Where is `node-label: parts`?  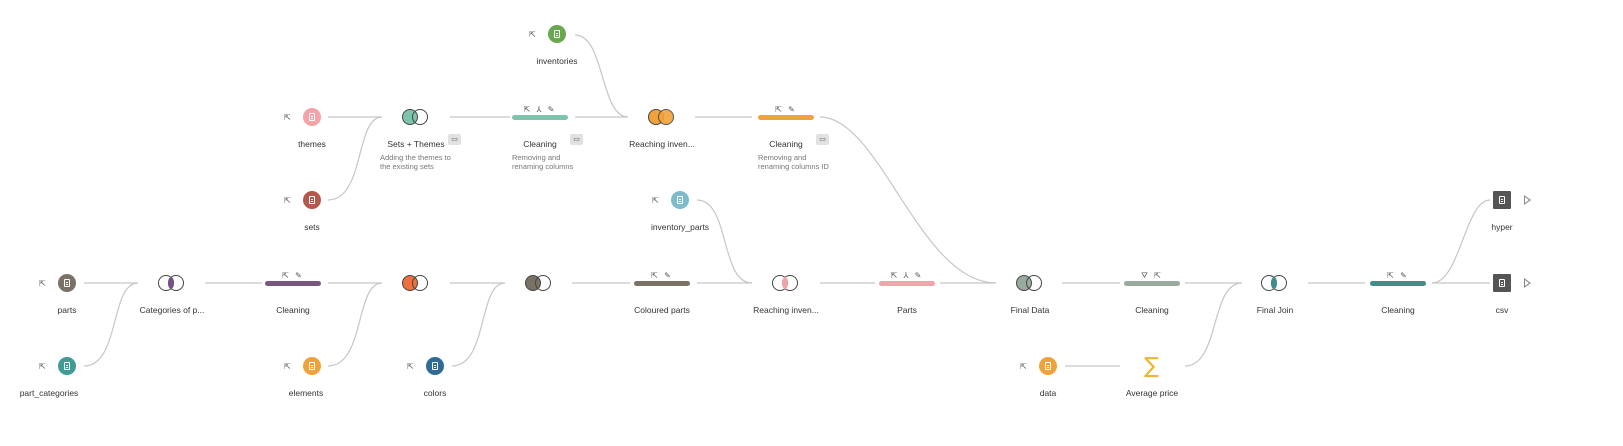
node-label: parts is located at coordinates (67, 310).